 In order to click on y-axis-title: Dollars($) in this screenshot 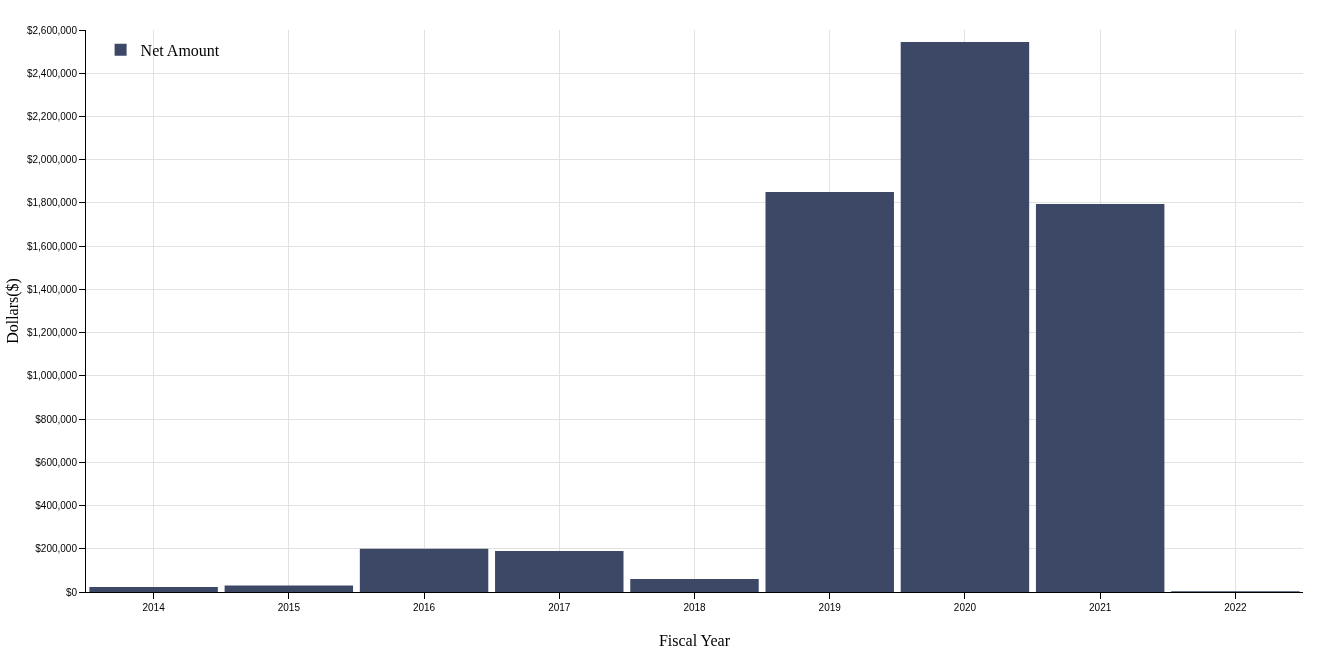, I will do `click(12, 311)`.